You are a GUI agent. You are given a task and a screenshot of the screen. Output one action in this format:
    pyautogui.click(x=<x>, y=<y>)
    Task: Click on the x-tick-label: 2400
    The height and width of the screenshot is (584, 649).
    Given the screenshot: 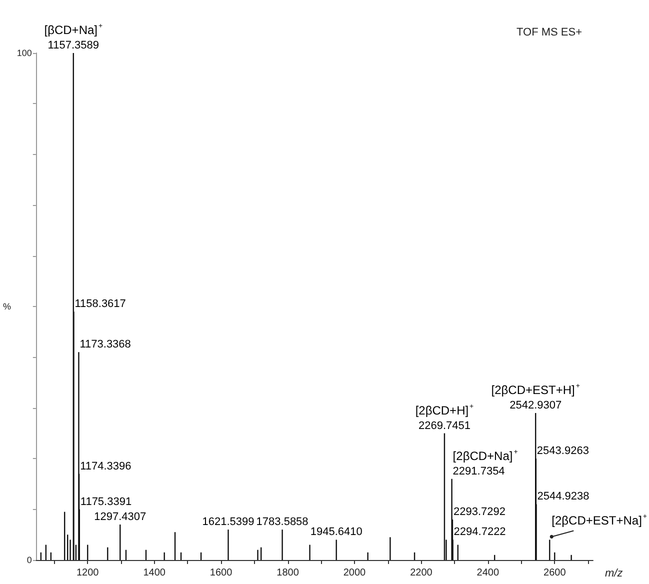 What is the action you would take?
    pyautogui.click(x=488, y=573)
    